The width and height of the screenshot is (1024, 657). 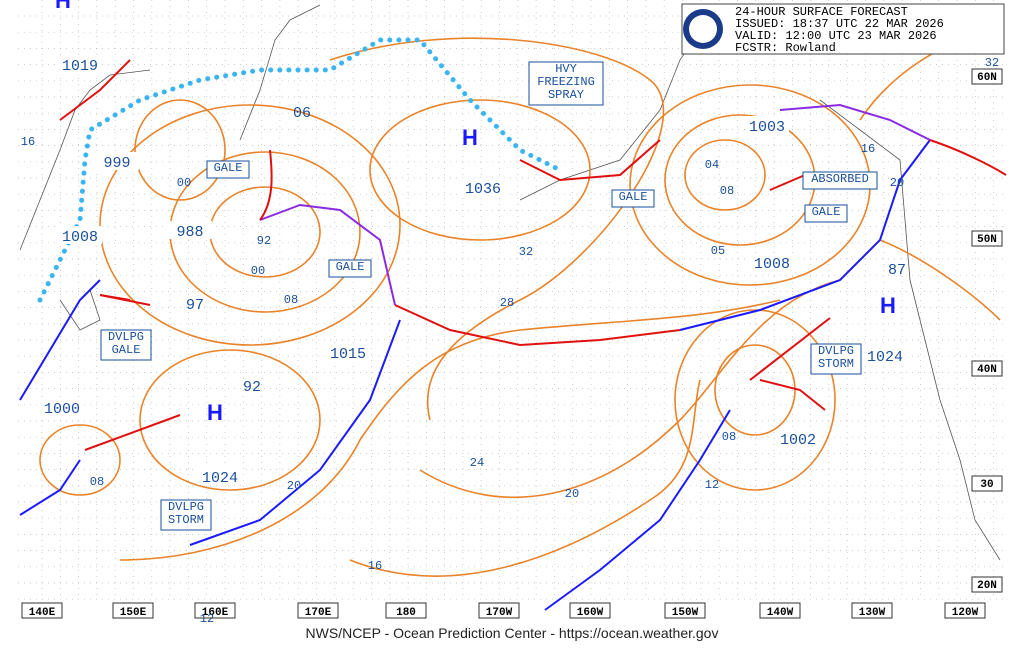 I want to click on lon-label: 150W, so click(x=685, y=613).